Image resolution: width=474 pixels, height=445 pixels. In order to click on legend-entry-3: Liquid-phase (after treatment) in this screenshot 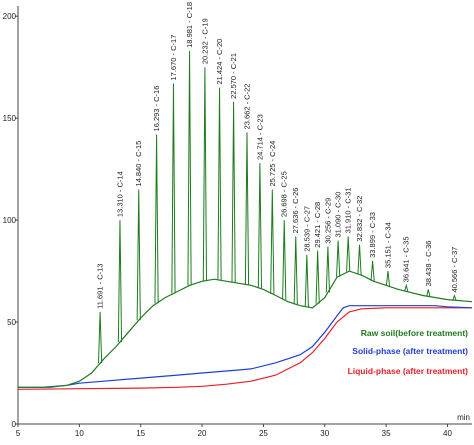, I will do `click(408, 371)`.